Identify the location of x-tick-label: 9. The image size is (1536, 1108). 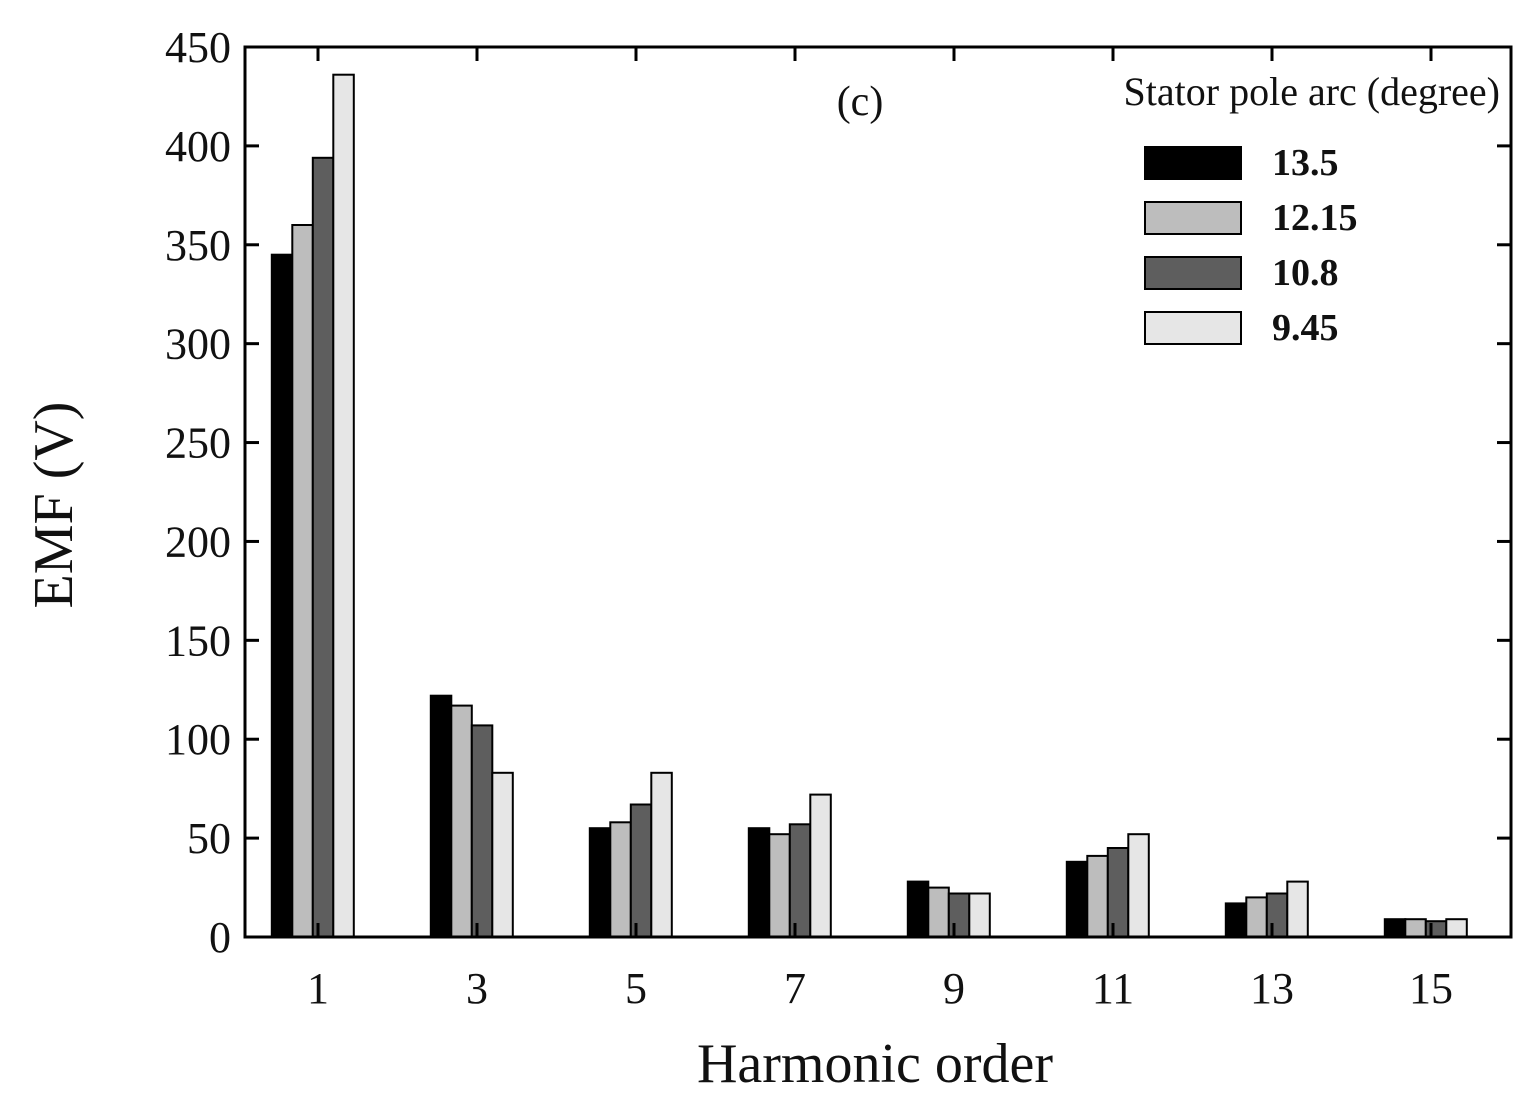
(954, 988).